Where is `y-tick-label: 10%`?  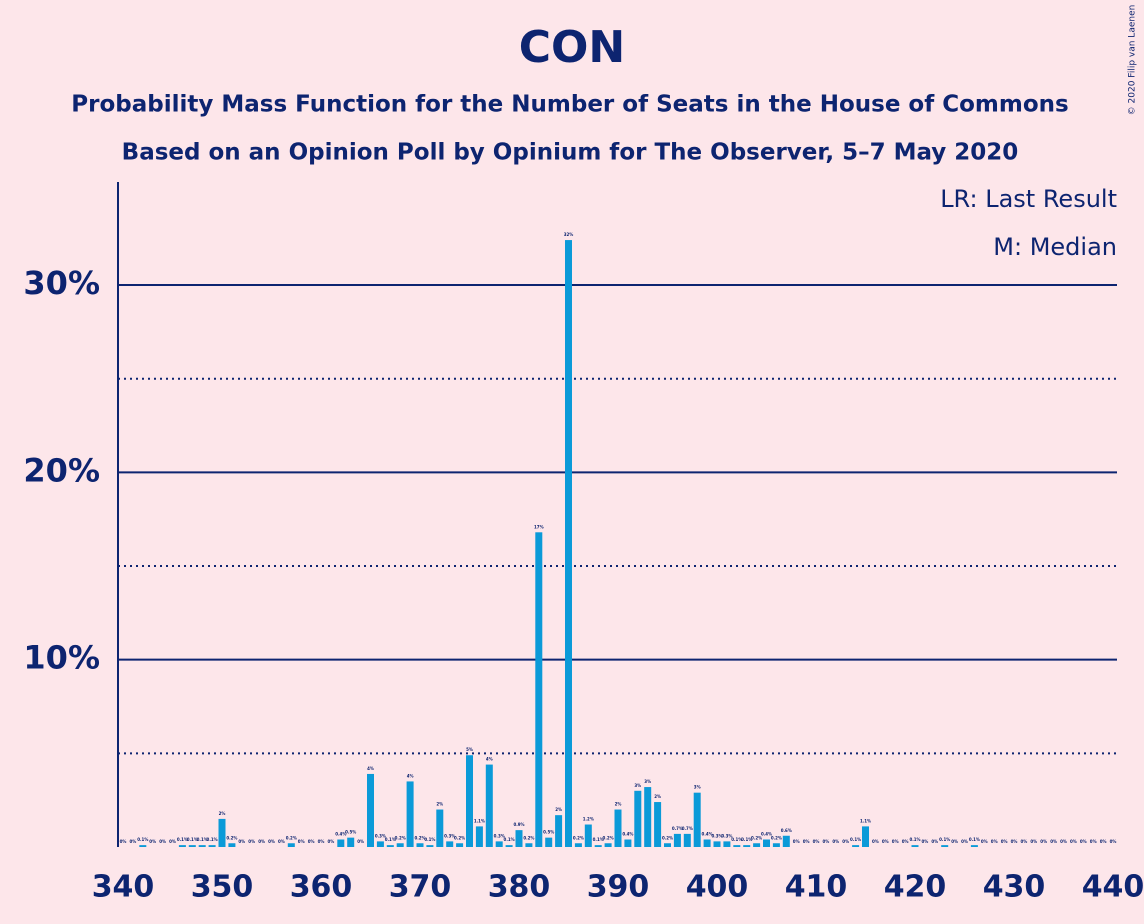 y-tick-label: 10% is located at coordinates (61, 658).